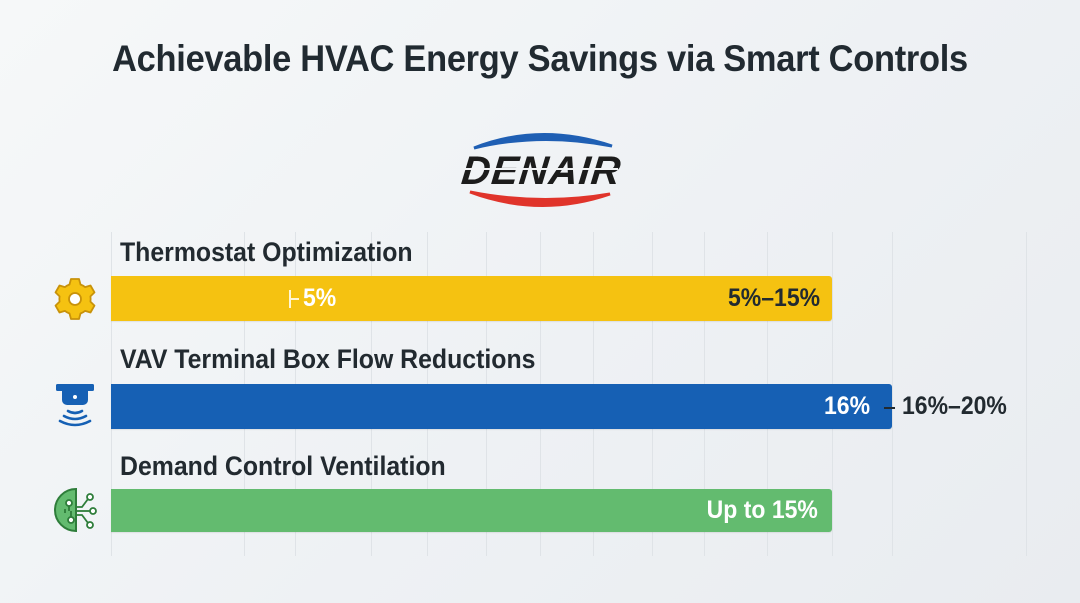 This screenshot has width=1080, height=603. I want to click on logo-swoosh-top, so click(543, 141).